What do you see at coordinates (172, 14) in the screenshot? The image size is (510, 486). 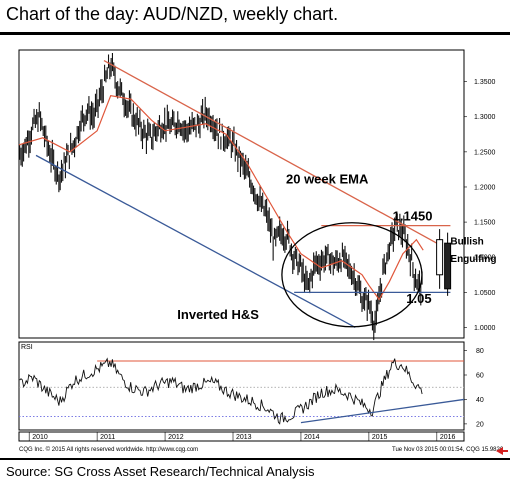 I see `page-title: Chart of the day: AUD/NZD, weekly chart.` at bounding box center [172, 14].